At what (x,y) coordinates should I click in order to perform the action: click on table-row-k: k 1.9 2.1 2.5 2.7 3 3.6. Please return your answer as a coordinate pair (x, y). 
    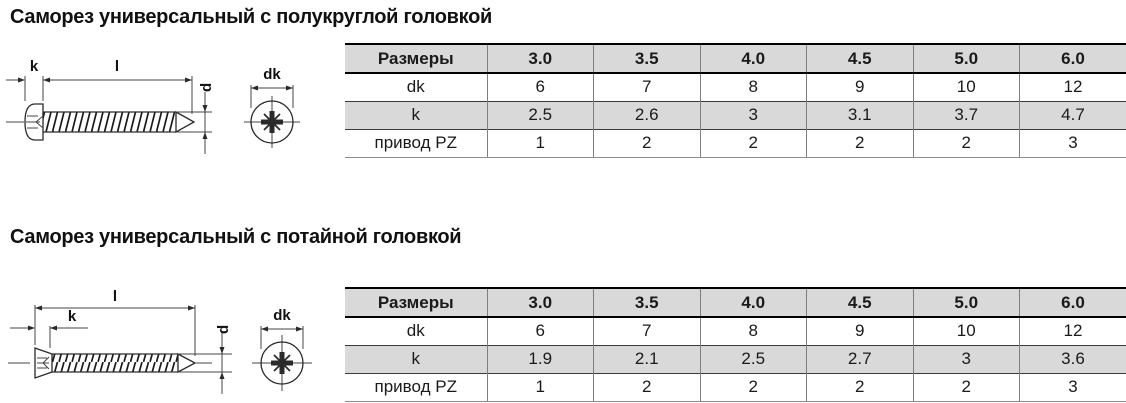
    Looking at the image, I should click on (735, 358).